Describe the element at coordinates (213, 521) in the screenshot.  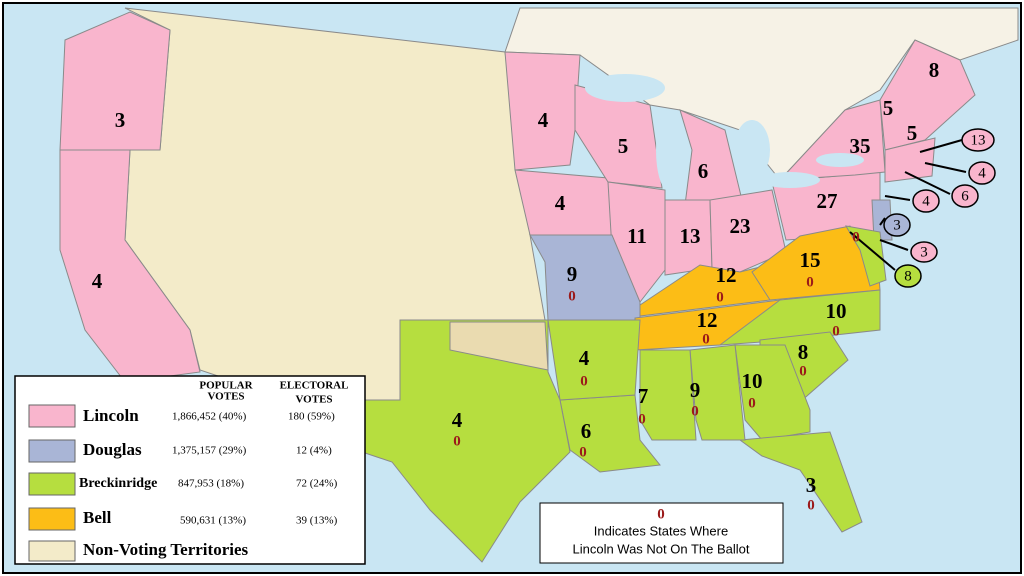
I see `legend-popular: 590,631 (13%)` at that location.